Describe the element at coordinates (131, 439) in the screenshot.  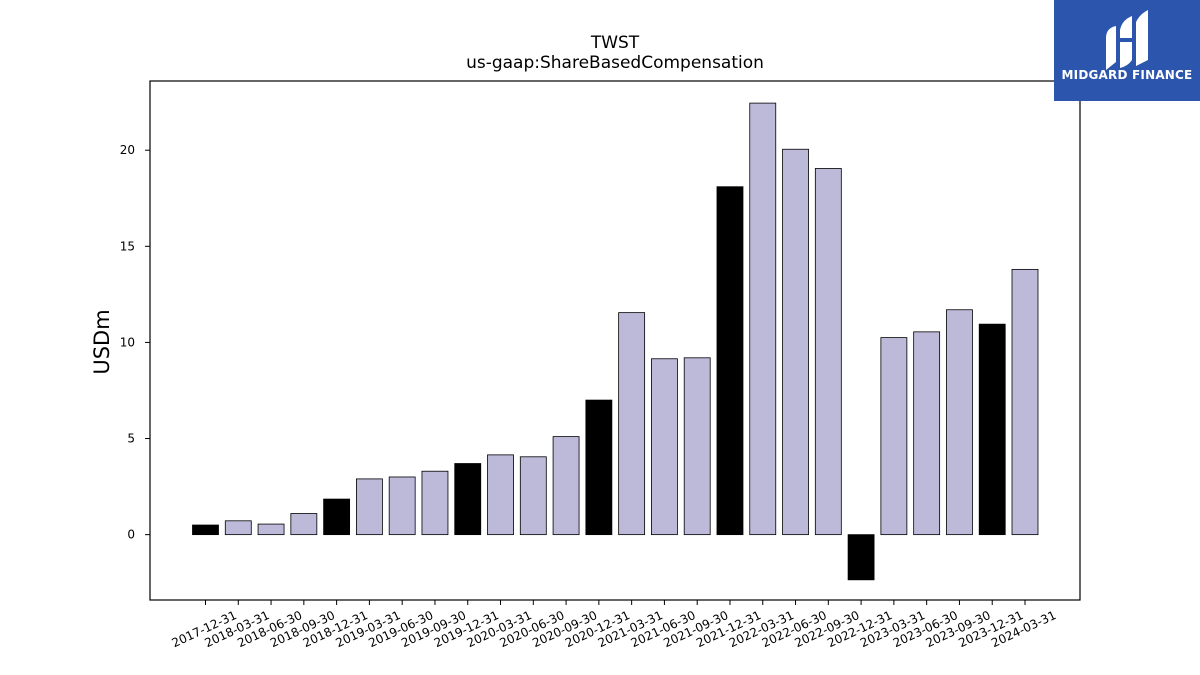
I see `y-tick-label: 5` at that location.